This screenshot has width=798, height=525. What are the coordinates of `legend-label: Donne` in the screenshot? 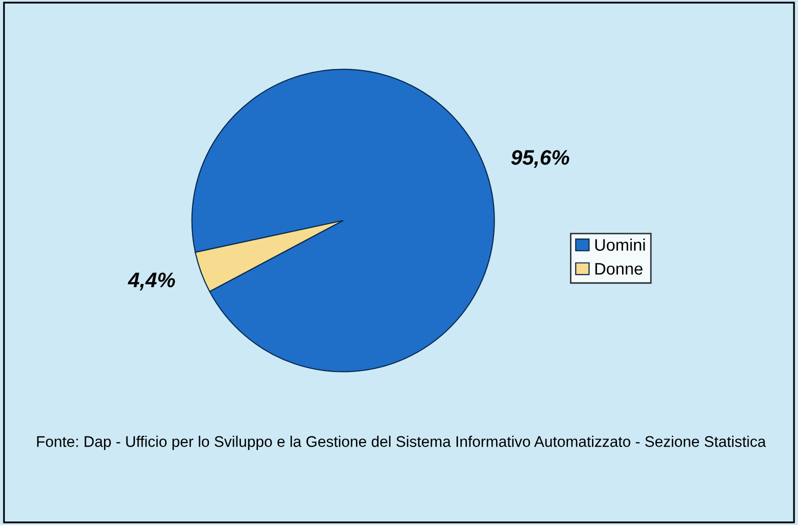 It's located at (618, 269).